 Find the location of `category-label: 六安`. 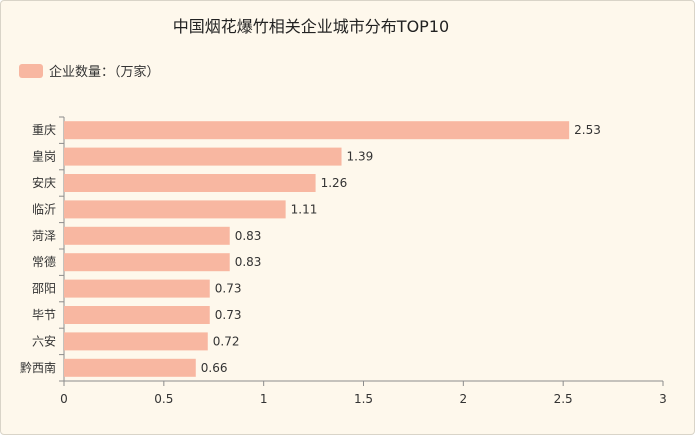

category-label: 六安 is located at coordinates (44, 340).